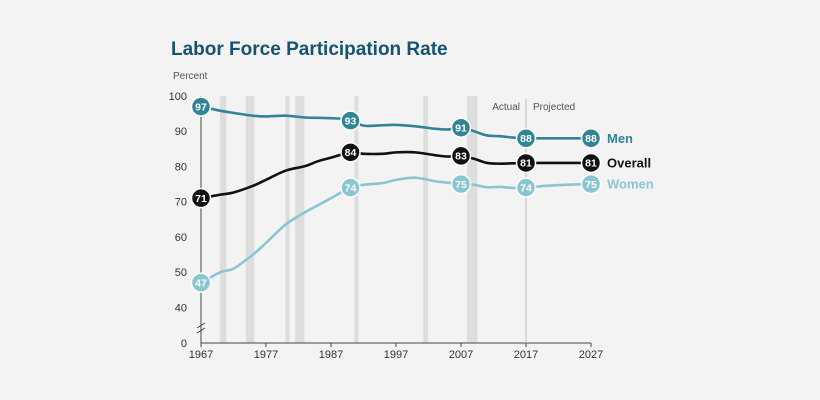 The image size is (820, 400). What do you see at coordinates (181, 308) in the screenshot?
I see `y-tick-label: 40` at bounding box center [181, 308].